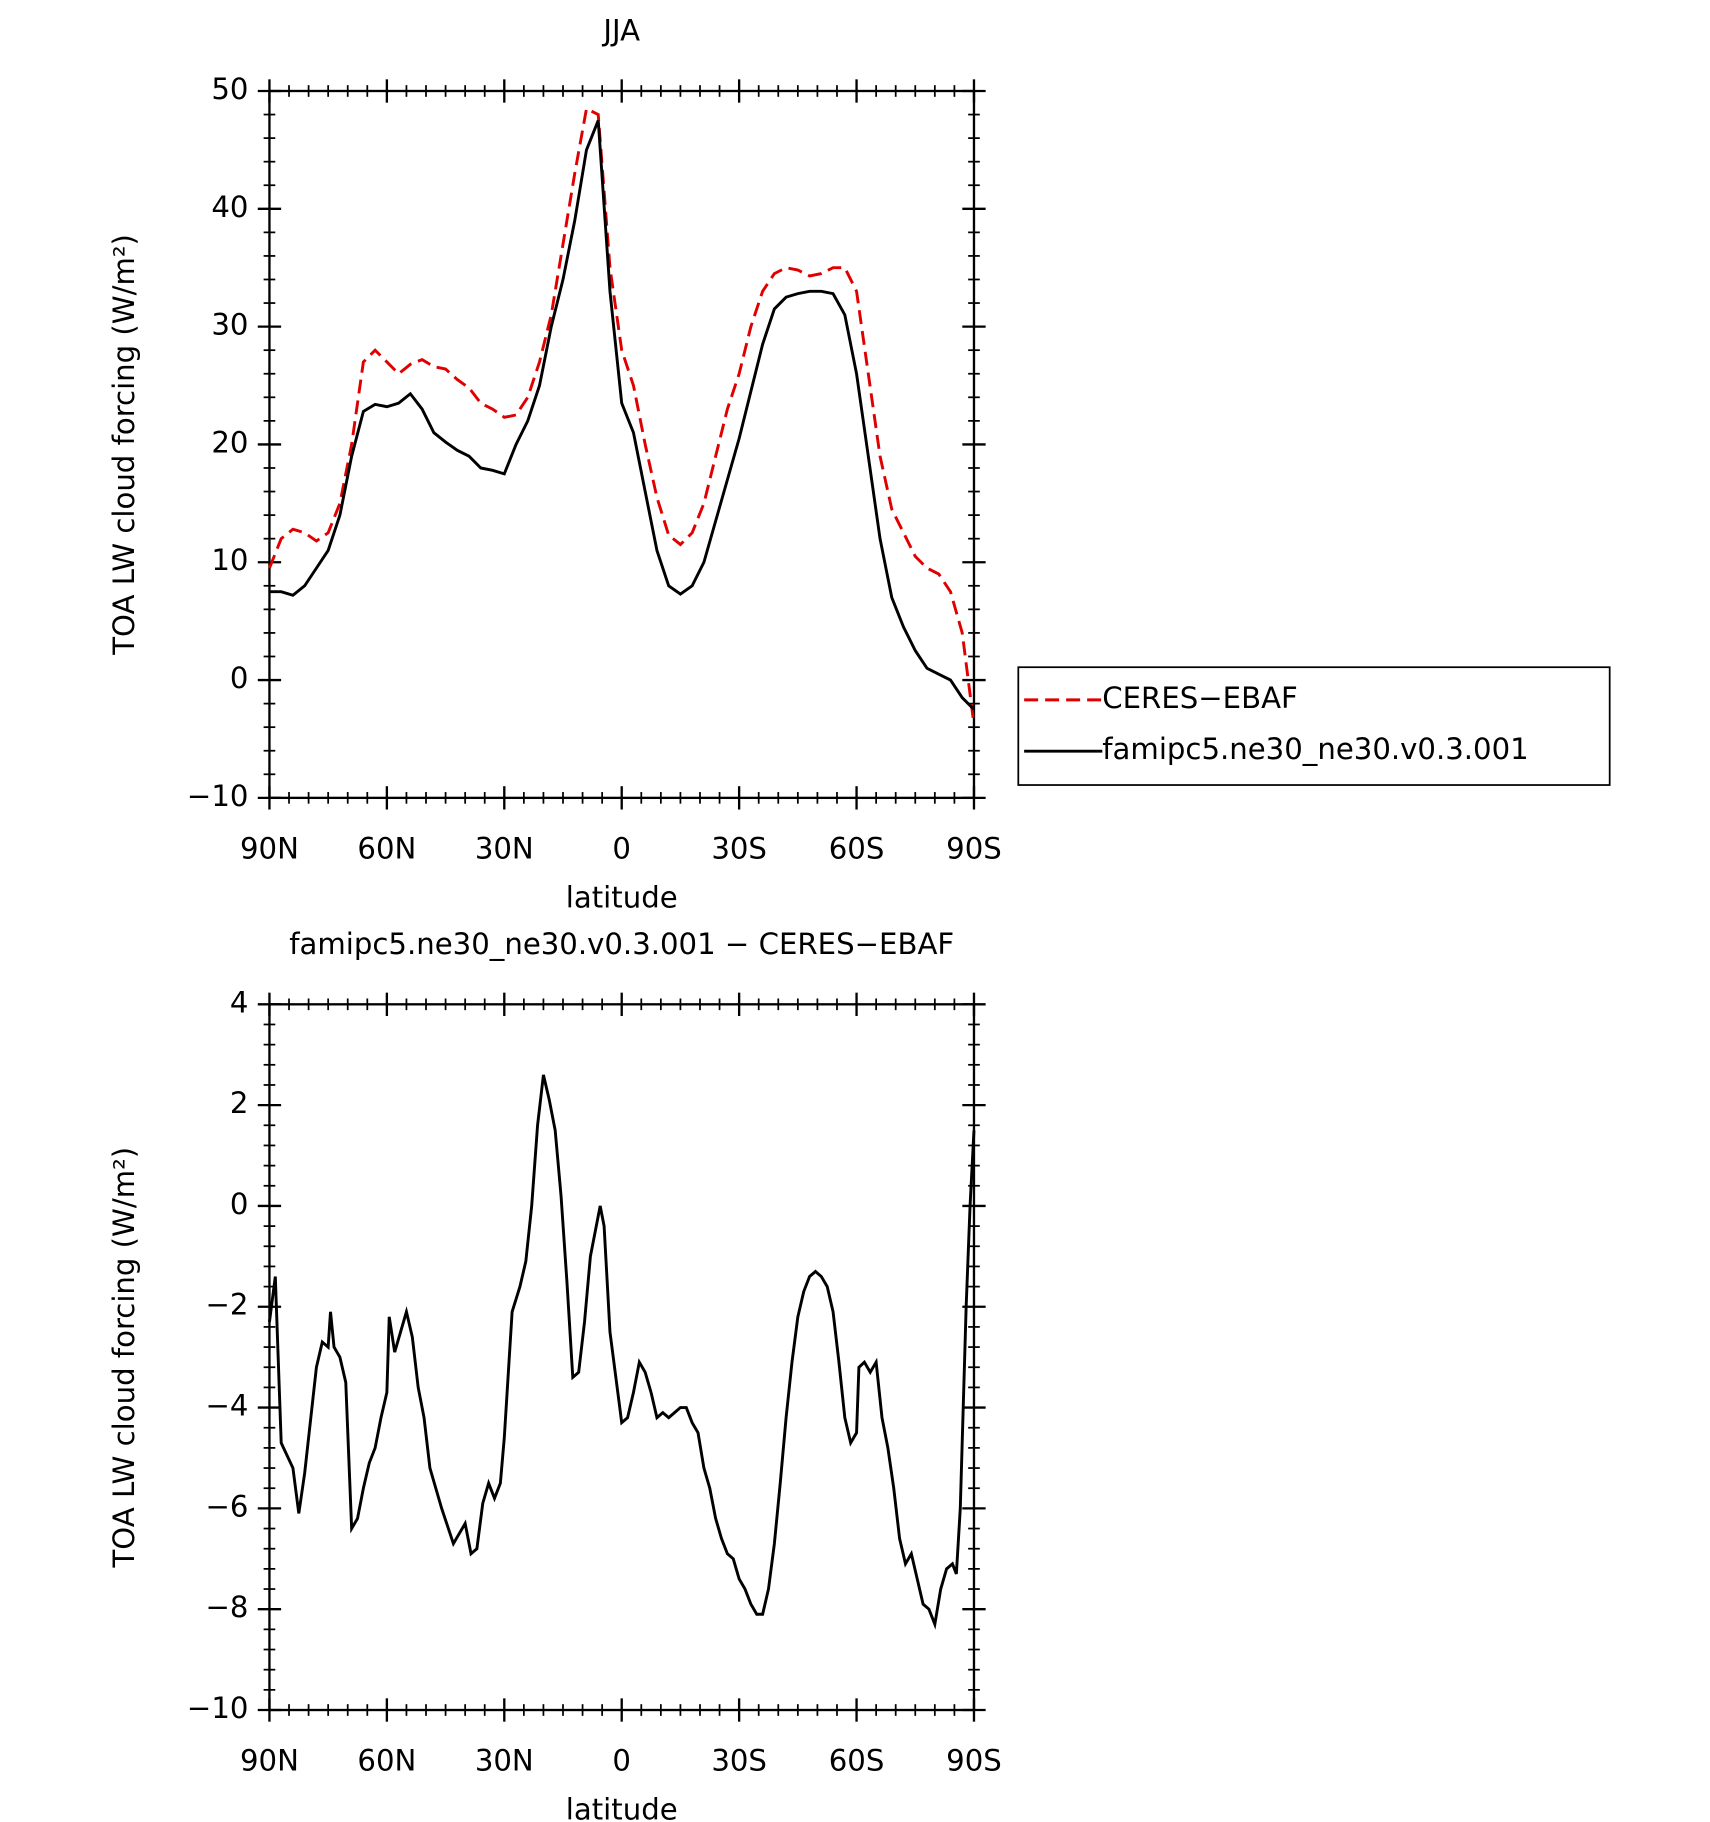 This screenshot has height=1822, width=1710. Describe the element at coordinates (229, 442) in the screenshot. I see `y-tick-label: 20` at that location.